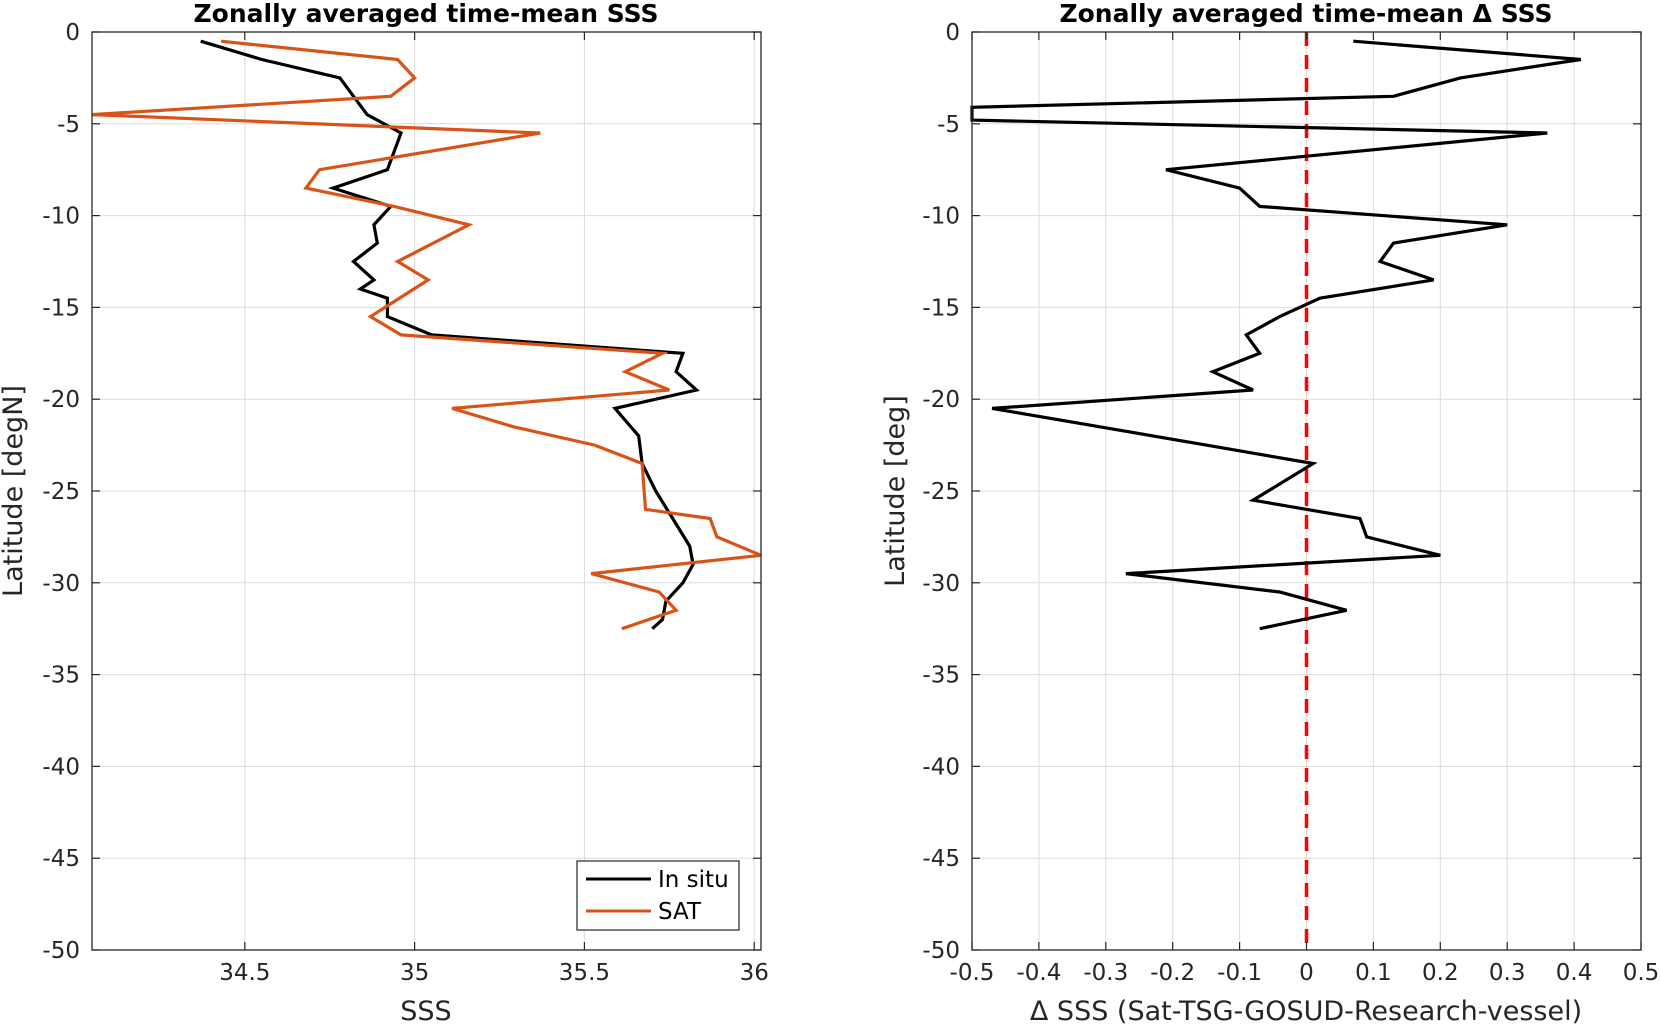 This screenshot has height=1025, width=1661. I want to click on left-y-tick-label: -50, so click(61, 951).